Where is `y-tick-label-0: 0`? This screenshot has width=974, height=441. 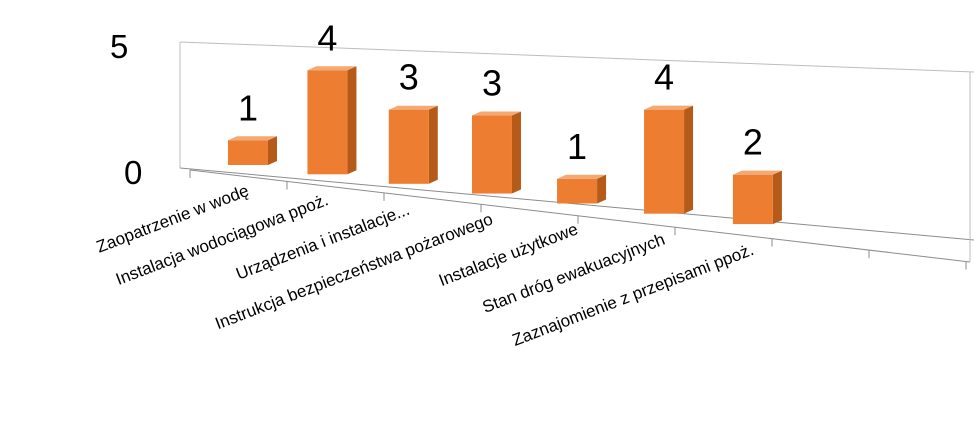 y-tick-label-0: 0 is located at coordinates (133, 172).